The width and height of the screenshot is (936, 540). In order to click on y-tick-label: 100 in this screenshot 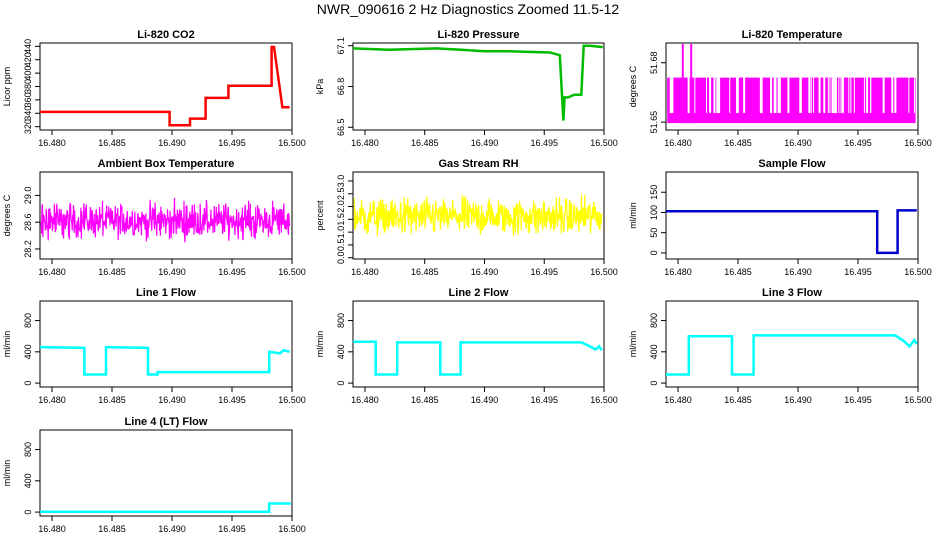, I will do `click(654, 212)`.